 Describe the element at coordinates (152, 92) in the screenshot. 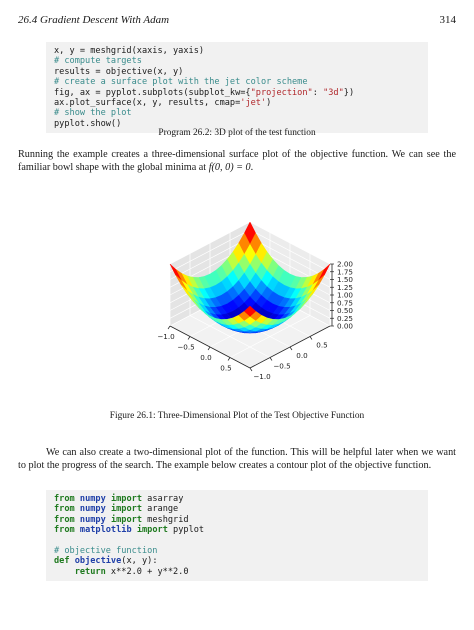

I see `code-token: fig, ax = pyplot.subplots(subplot_kw={` at that location.